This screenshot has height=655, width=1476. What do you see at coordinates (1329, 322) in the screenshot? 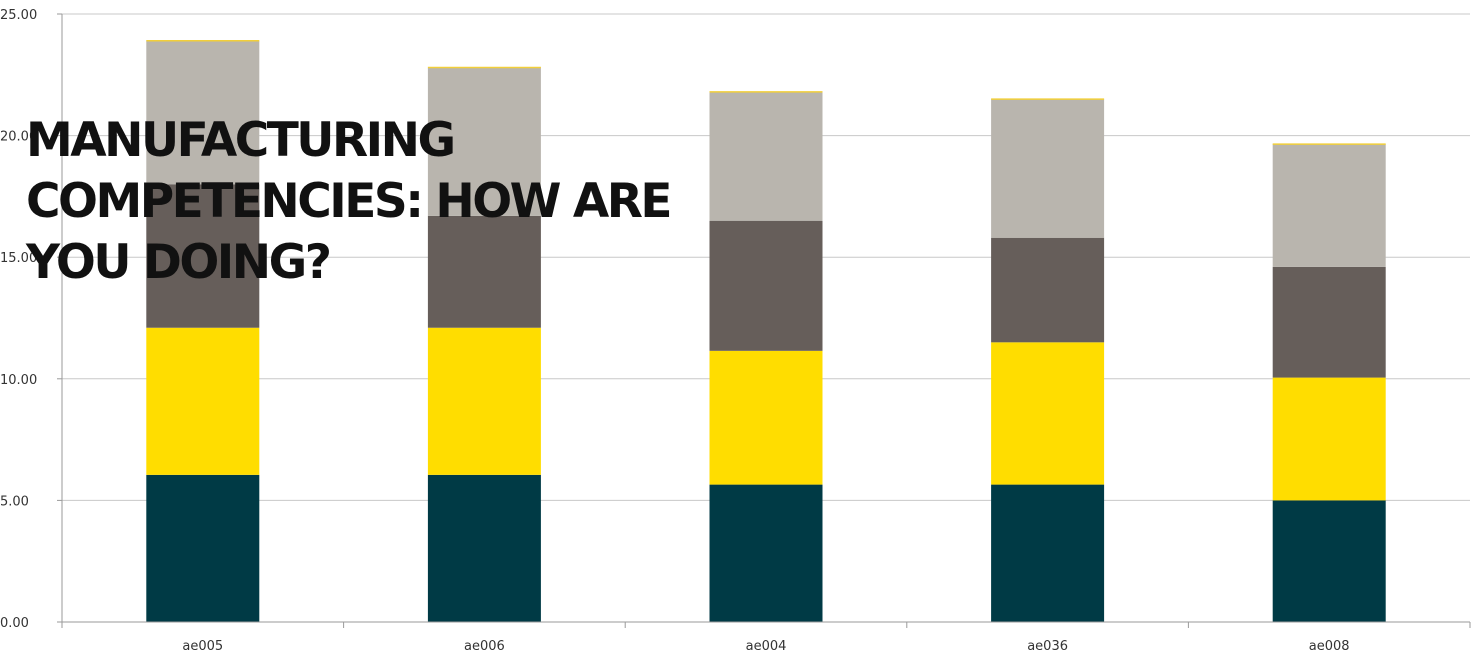
I see `bar-segment-ae008-s3` at bounding box center [1329, 322].